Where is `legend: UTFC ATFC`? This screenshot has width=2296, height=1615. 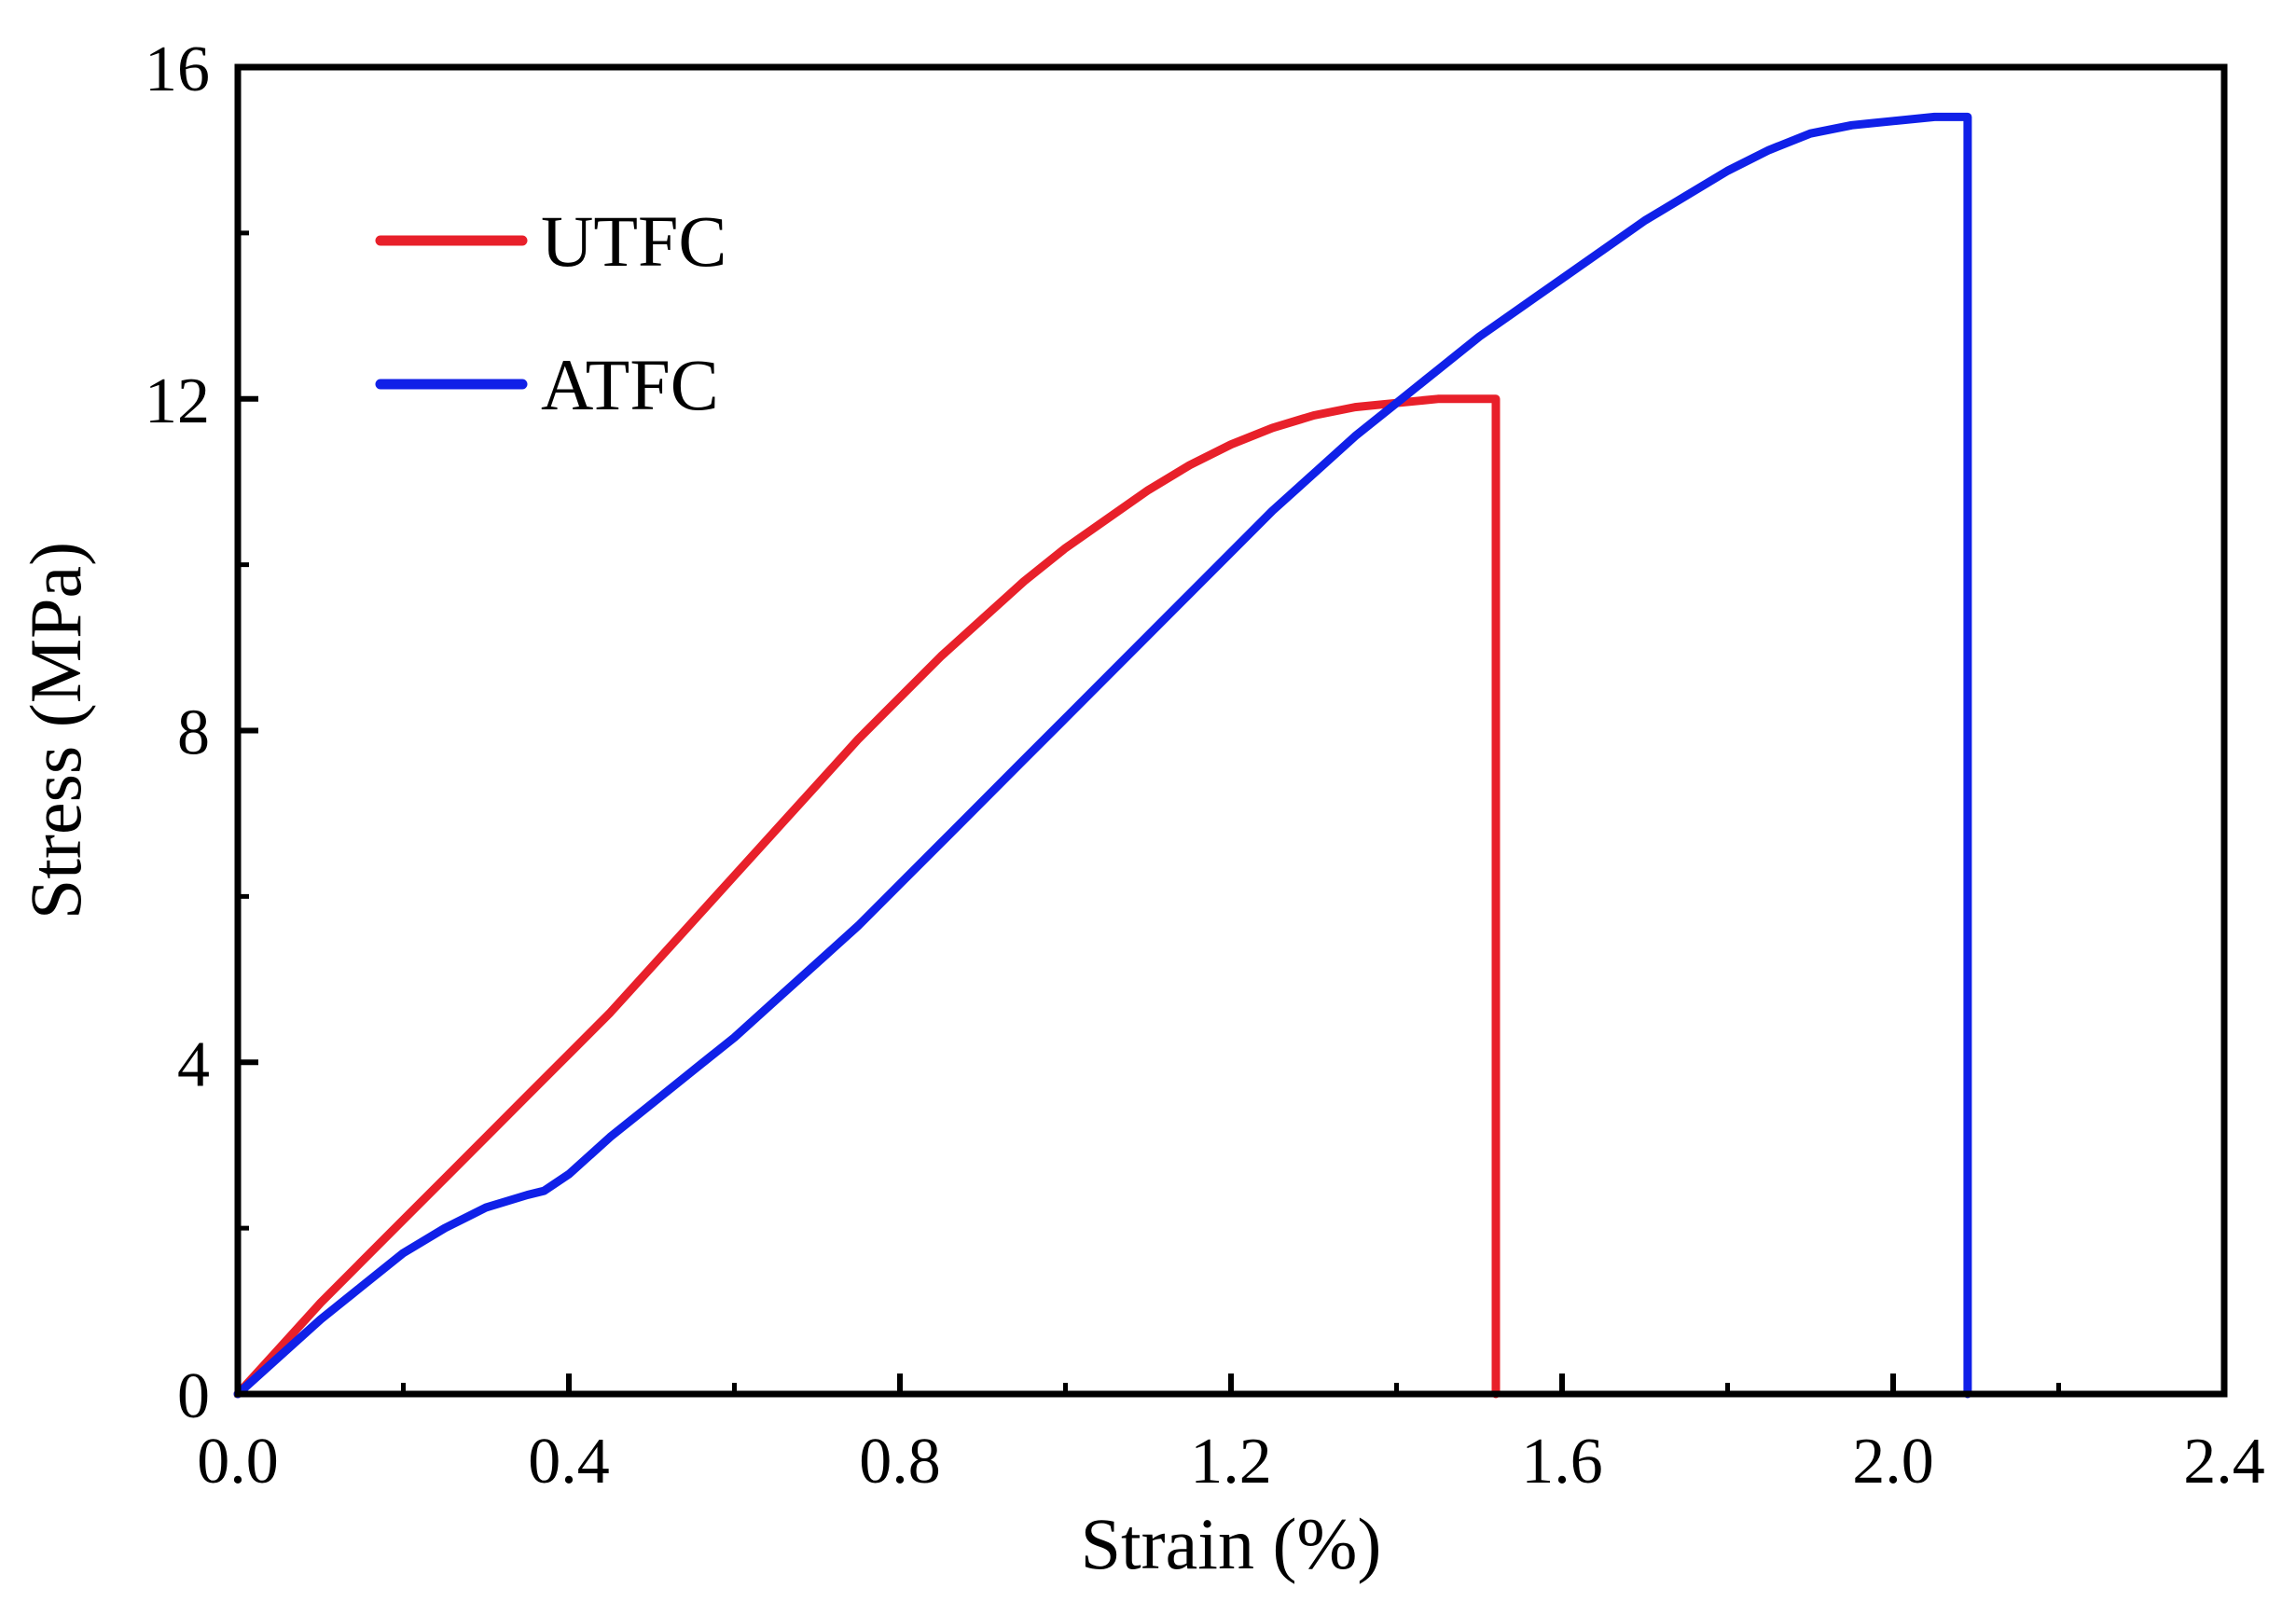
legend: UTFC ATFC is located at coordinates (550, 312).